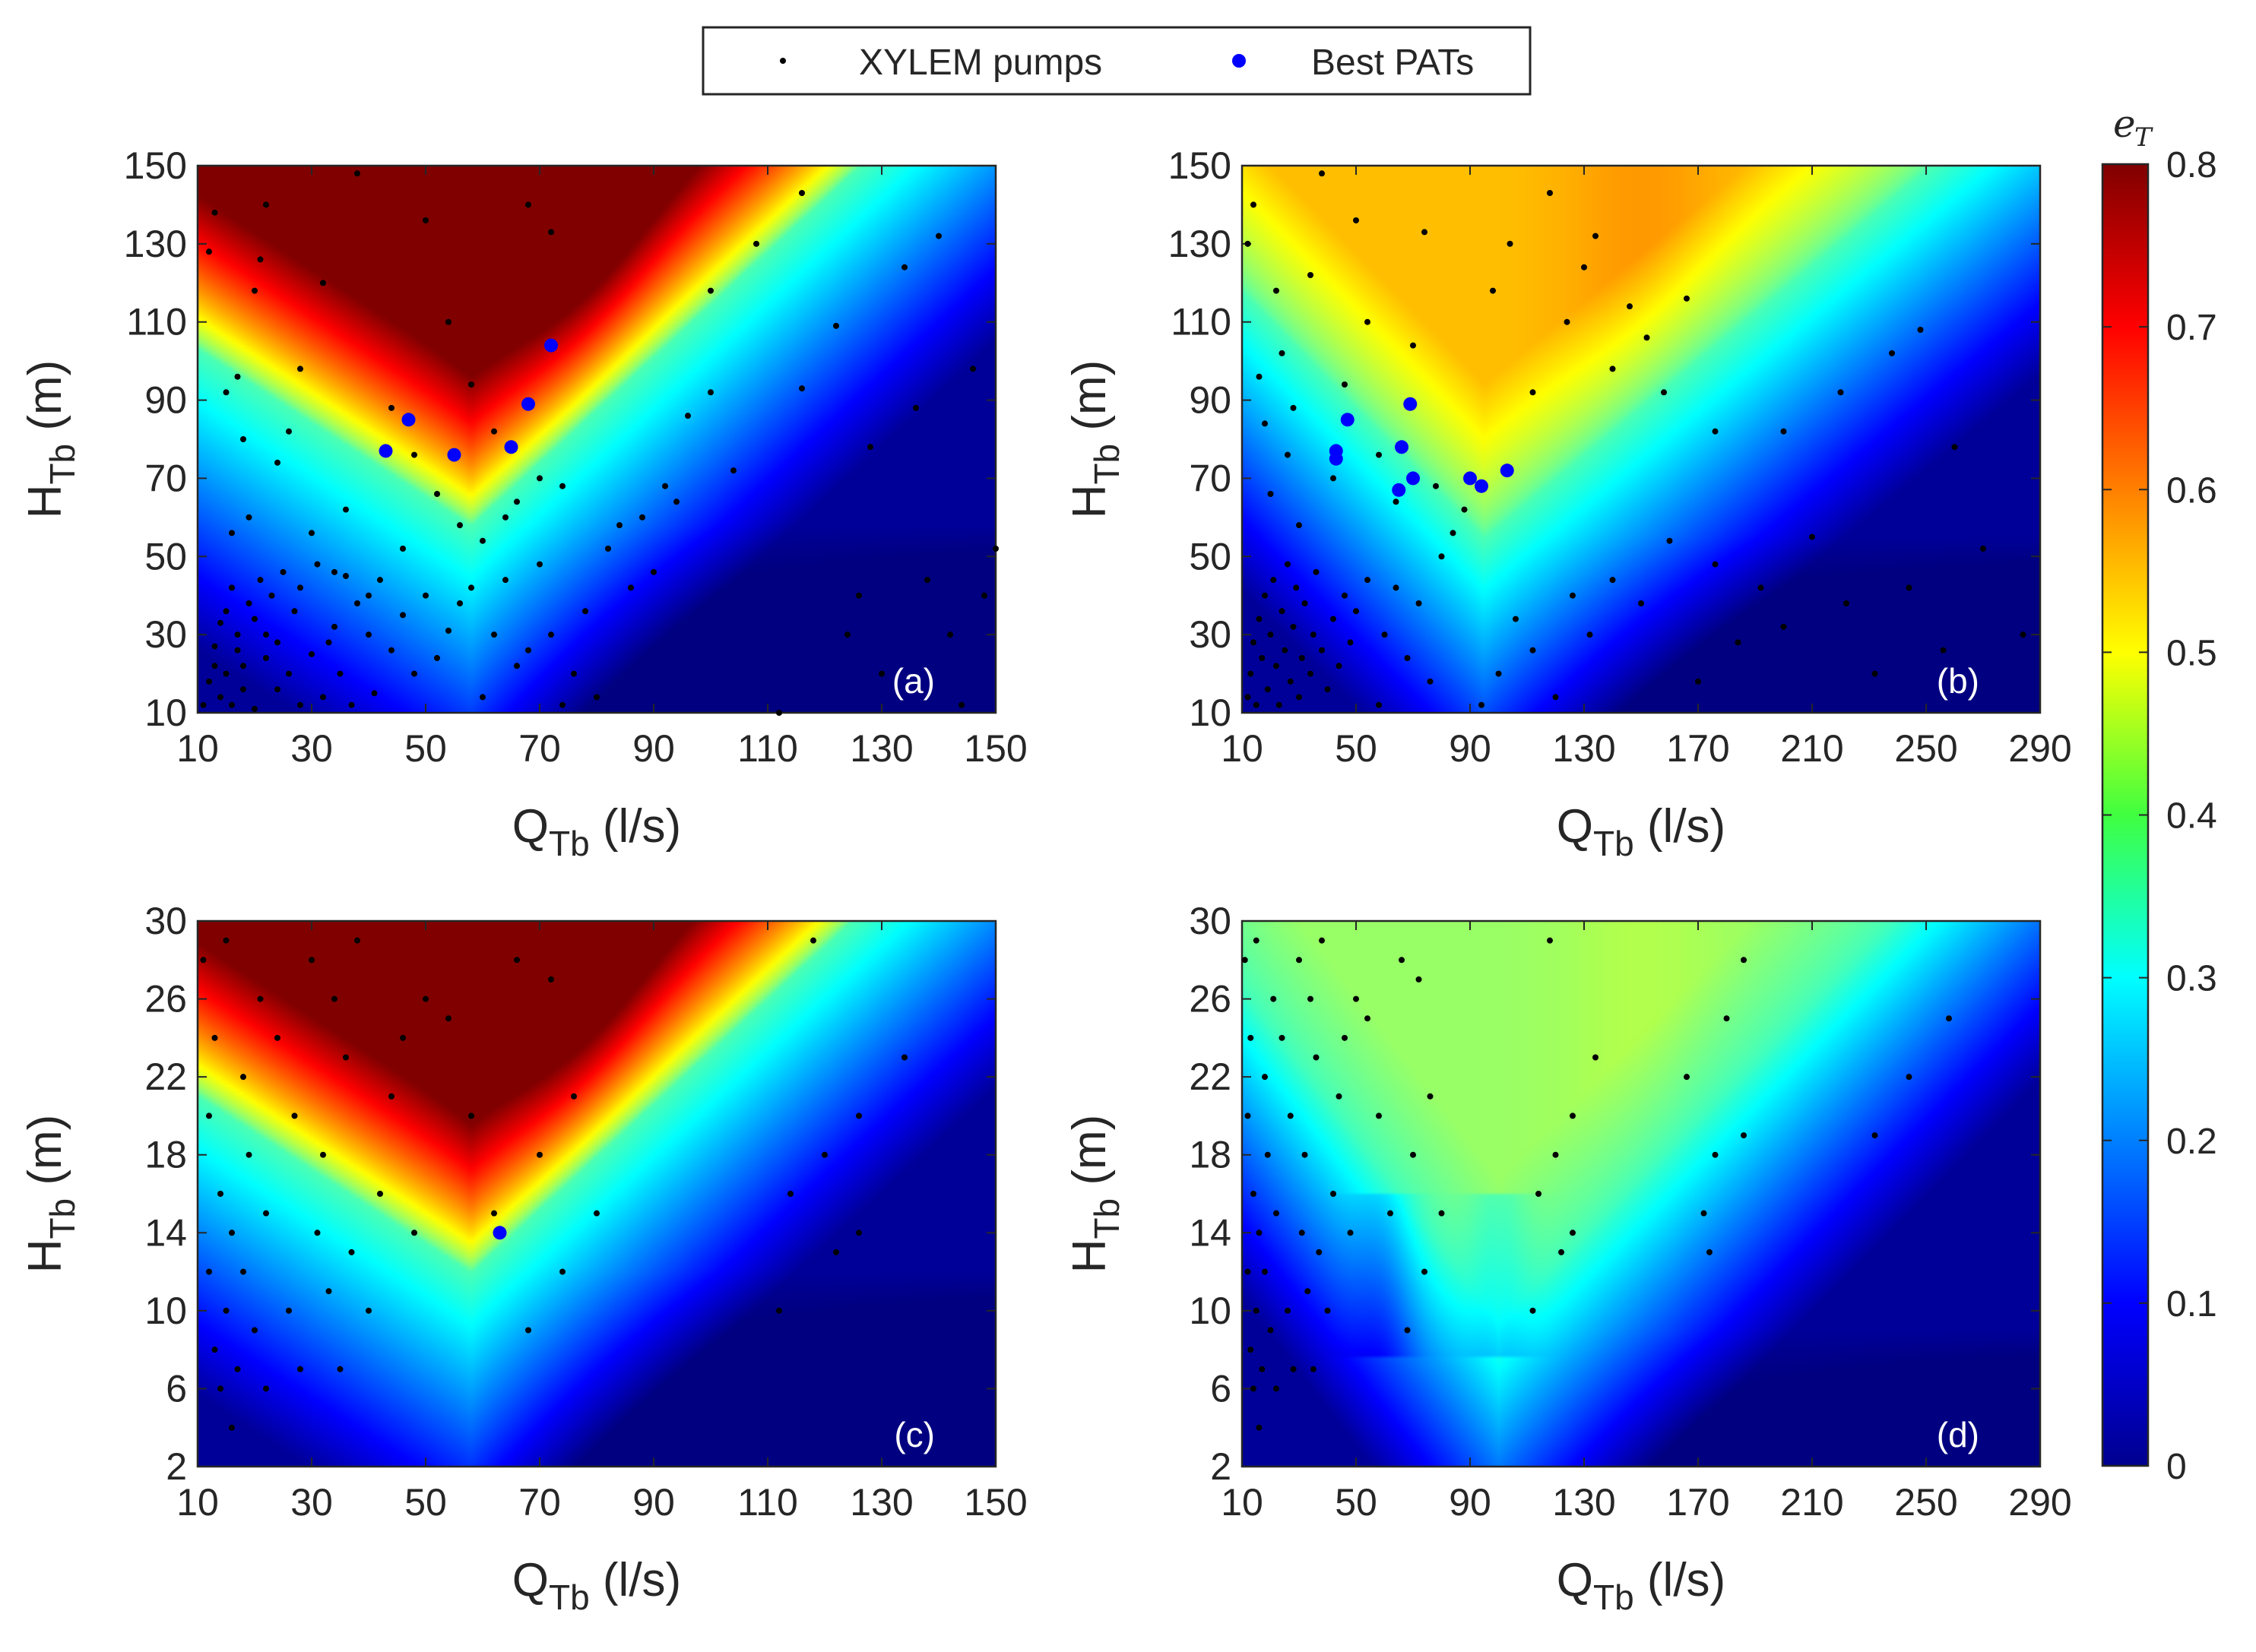  What do you see at coordinates (1210, 1232) in the screenshot?
I see `y-tick-label: 14` at bounding box center [1210, 1232].